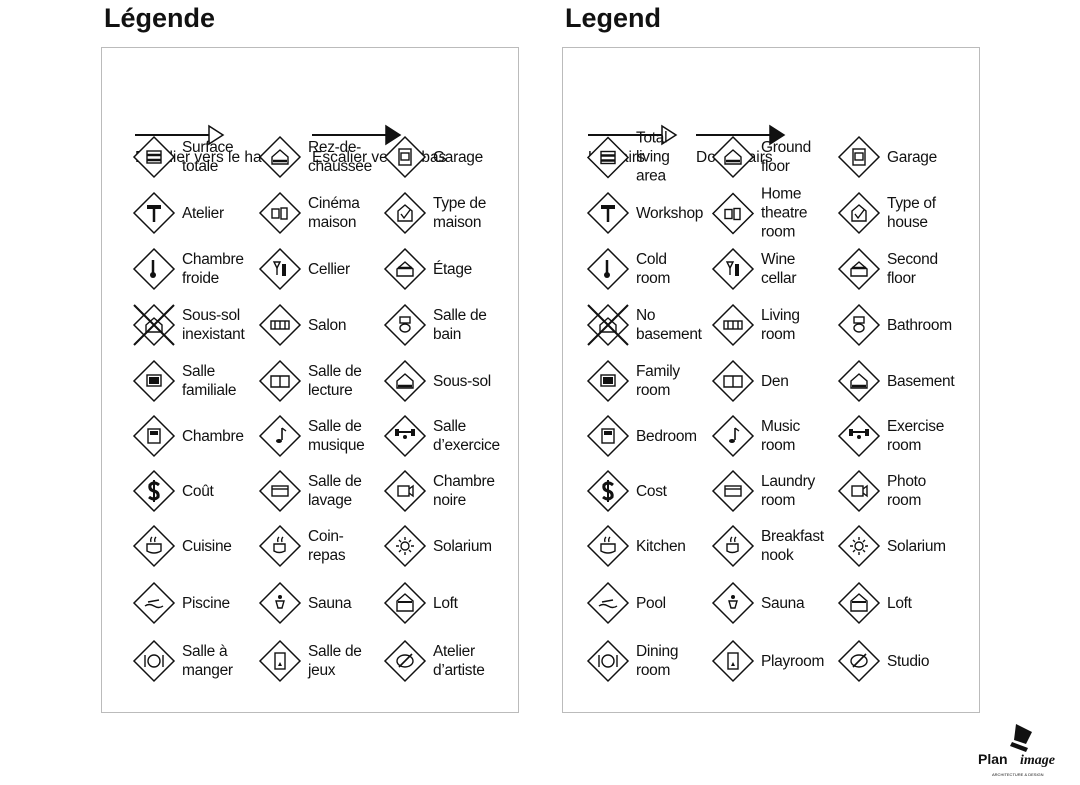 The image size is (1080, 785). I want to click on legend-item: Type of house, so click(886, 213).